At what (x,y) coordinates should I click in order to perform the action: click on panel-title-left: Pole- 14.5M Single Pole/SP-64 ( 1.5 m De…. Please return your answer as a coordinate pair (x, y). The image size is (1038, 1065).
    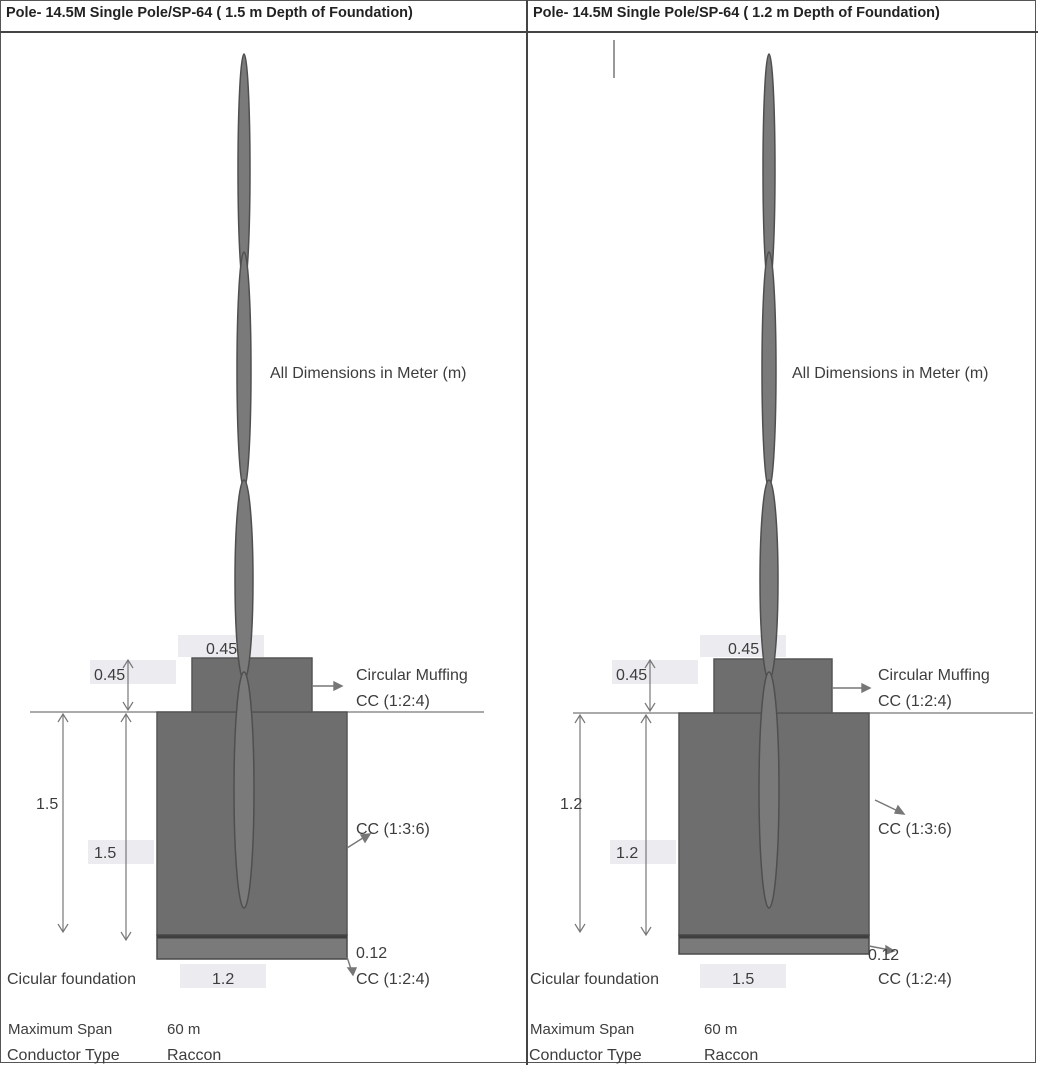
    Looking at the image, I should click on (209, 13).